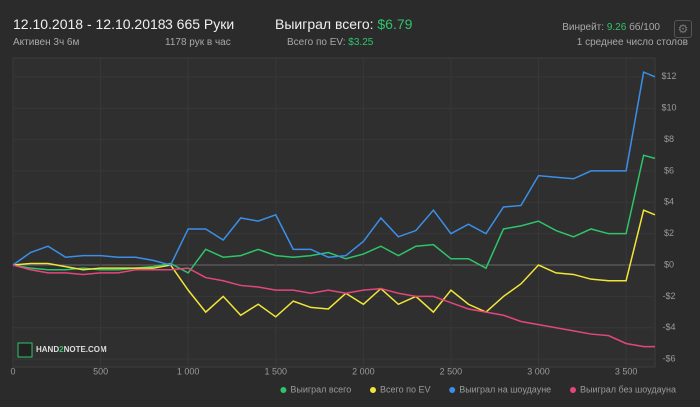 The height and width of the screenshot is (407, 700). I want to click on settings-button: ⚙, so click(683, 29).